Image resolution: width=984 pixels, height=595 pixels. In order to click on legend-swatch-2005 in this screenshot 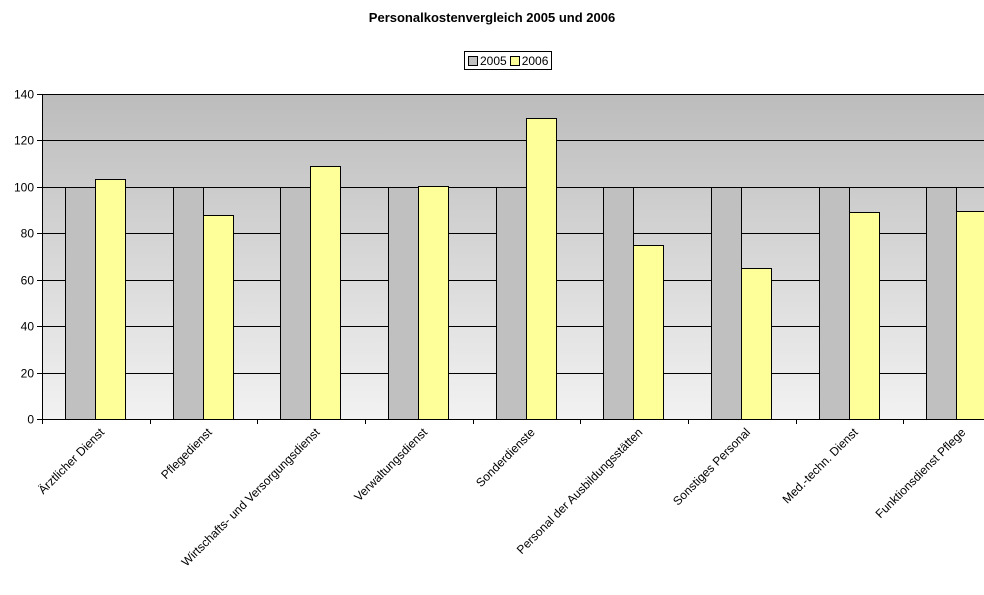, I will do `click(473, 60)`.